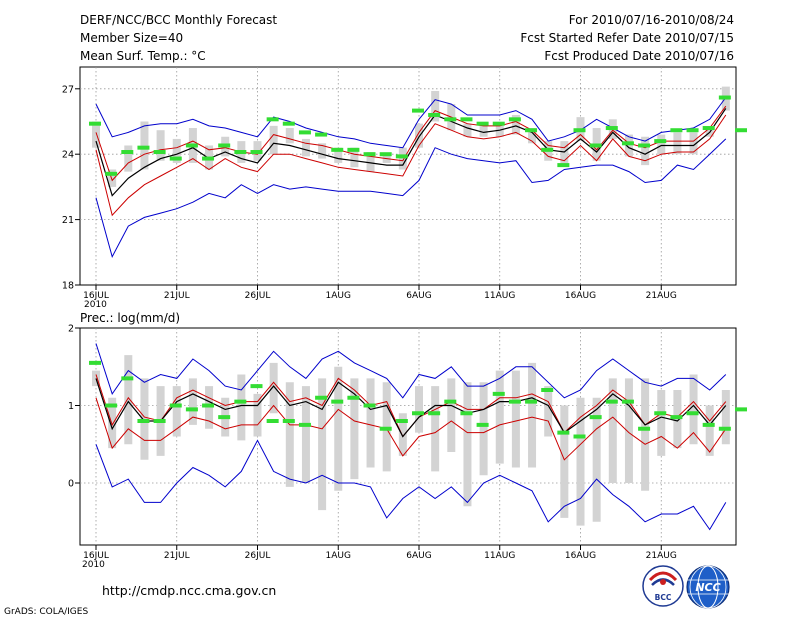  I want to click on temperature-x-ticks: 16JUL 21JUL 26JUL 1AUG 6AUG 11AUG 16AUG 21AUG, so click(380, 293).